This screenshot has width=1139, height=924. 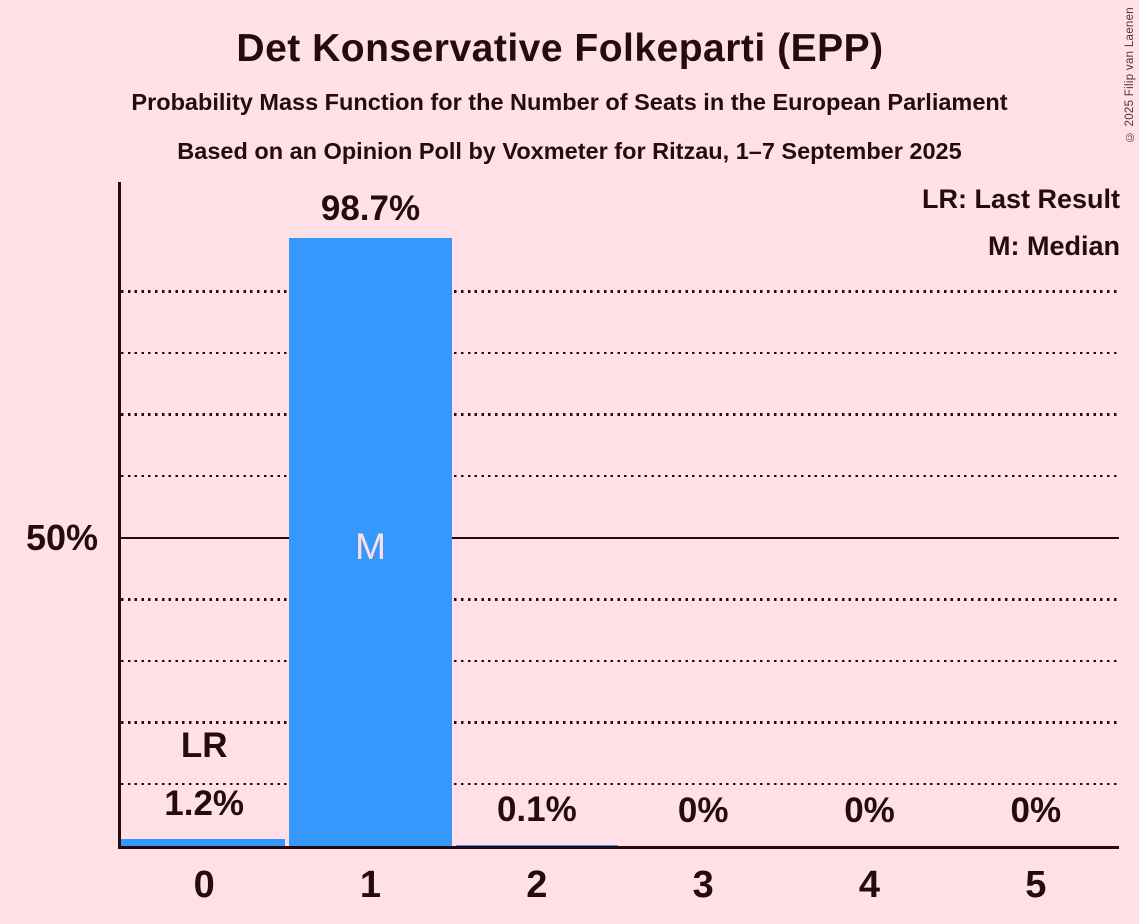 What do you see at coordinates (620, 476) in the screenshot?
I see `gridline-60pct` at bounding box center [620, 476].